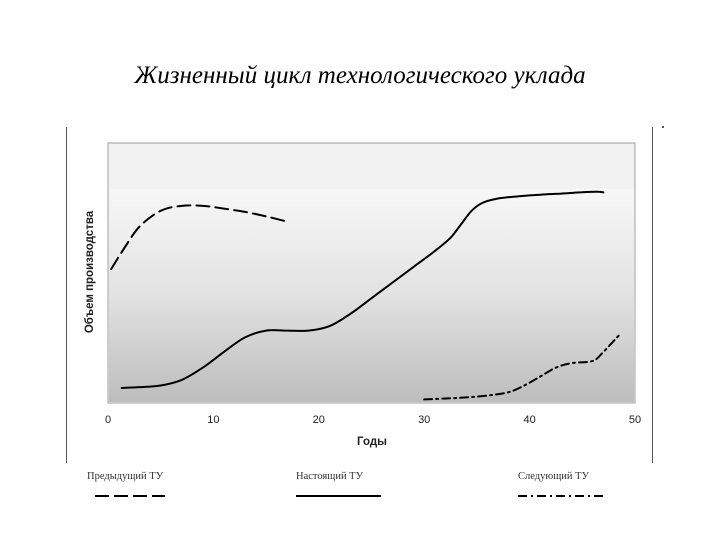  Describe the element at coordinates (130, 496) in the screenshot. I see `legend-swatch-previous` at that location.